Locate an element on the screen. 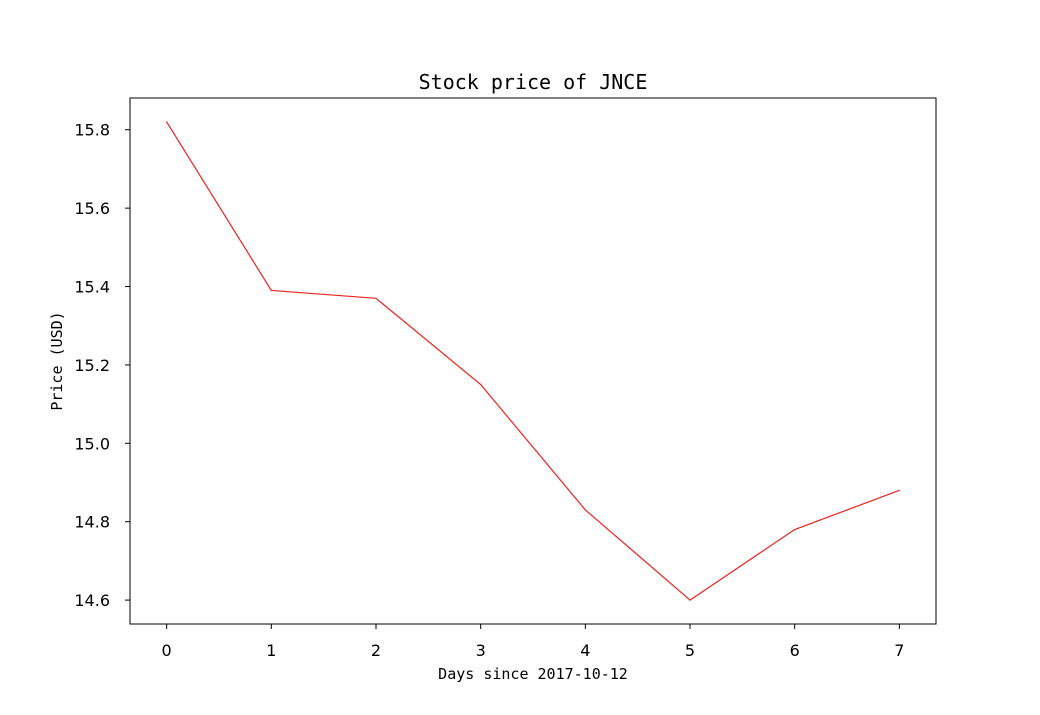  y-tick-label: 15.4 is located at coordinates (92, 287).